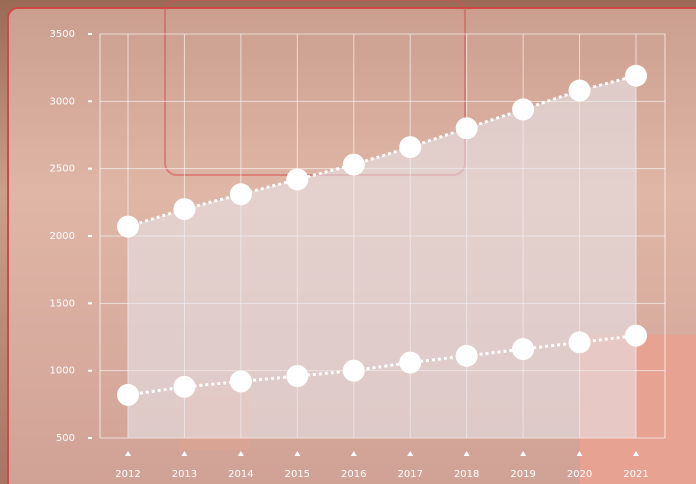  Describe the element at coordinates (127, 474) in the screenshot. I see `x-tick-label: 2012` at that location.